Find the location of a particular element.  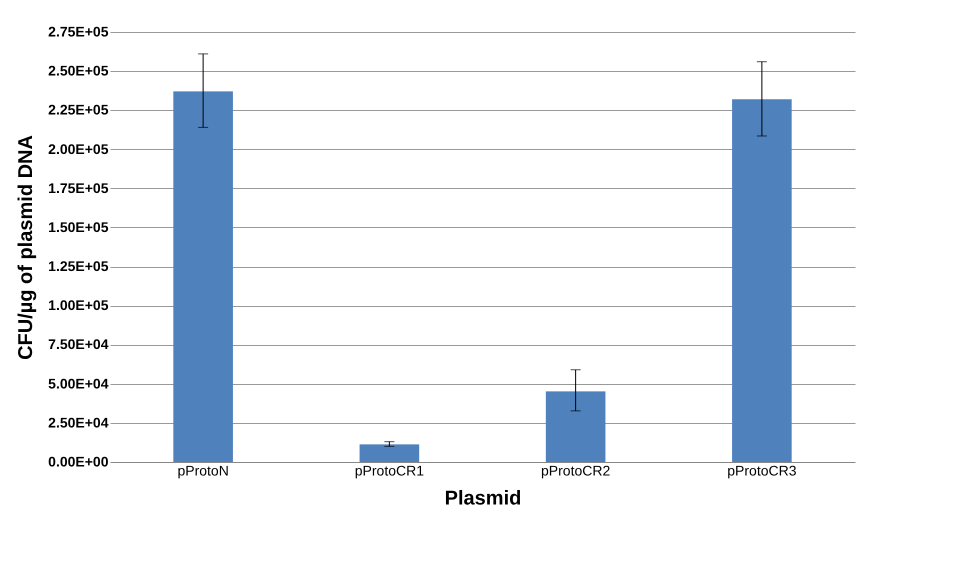

y-tick-label: 2.00E+05 is located at coordinates (78, 148).